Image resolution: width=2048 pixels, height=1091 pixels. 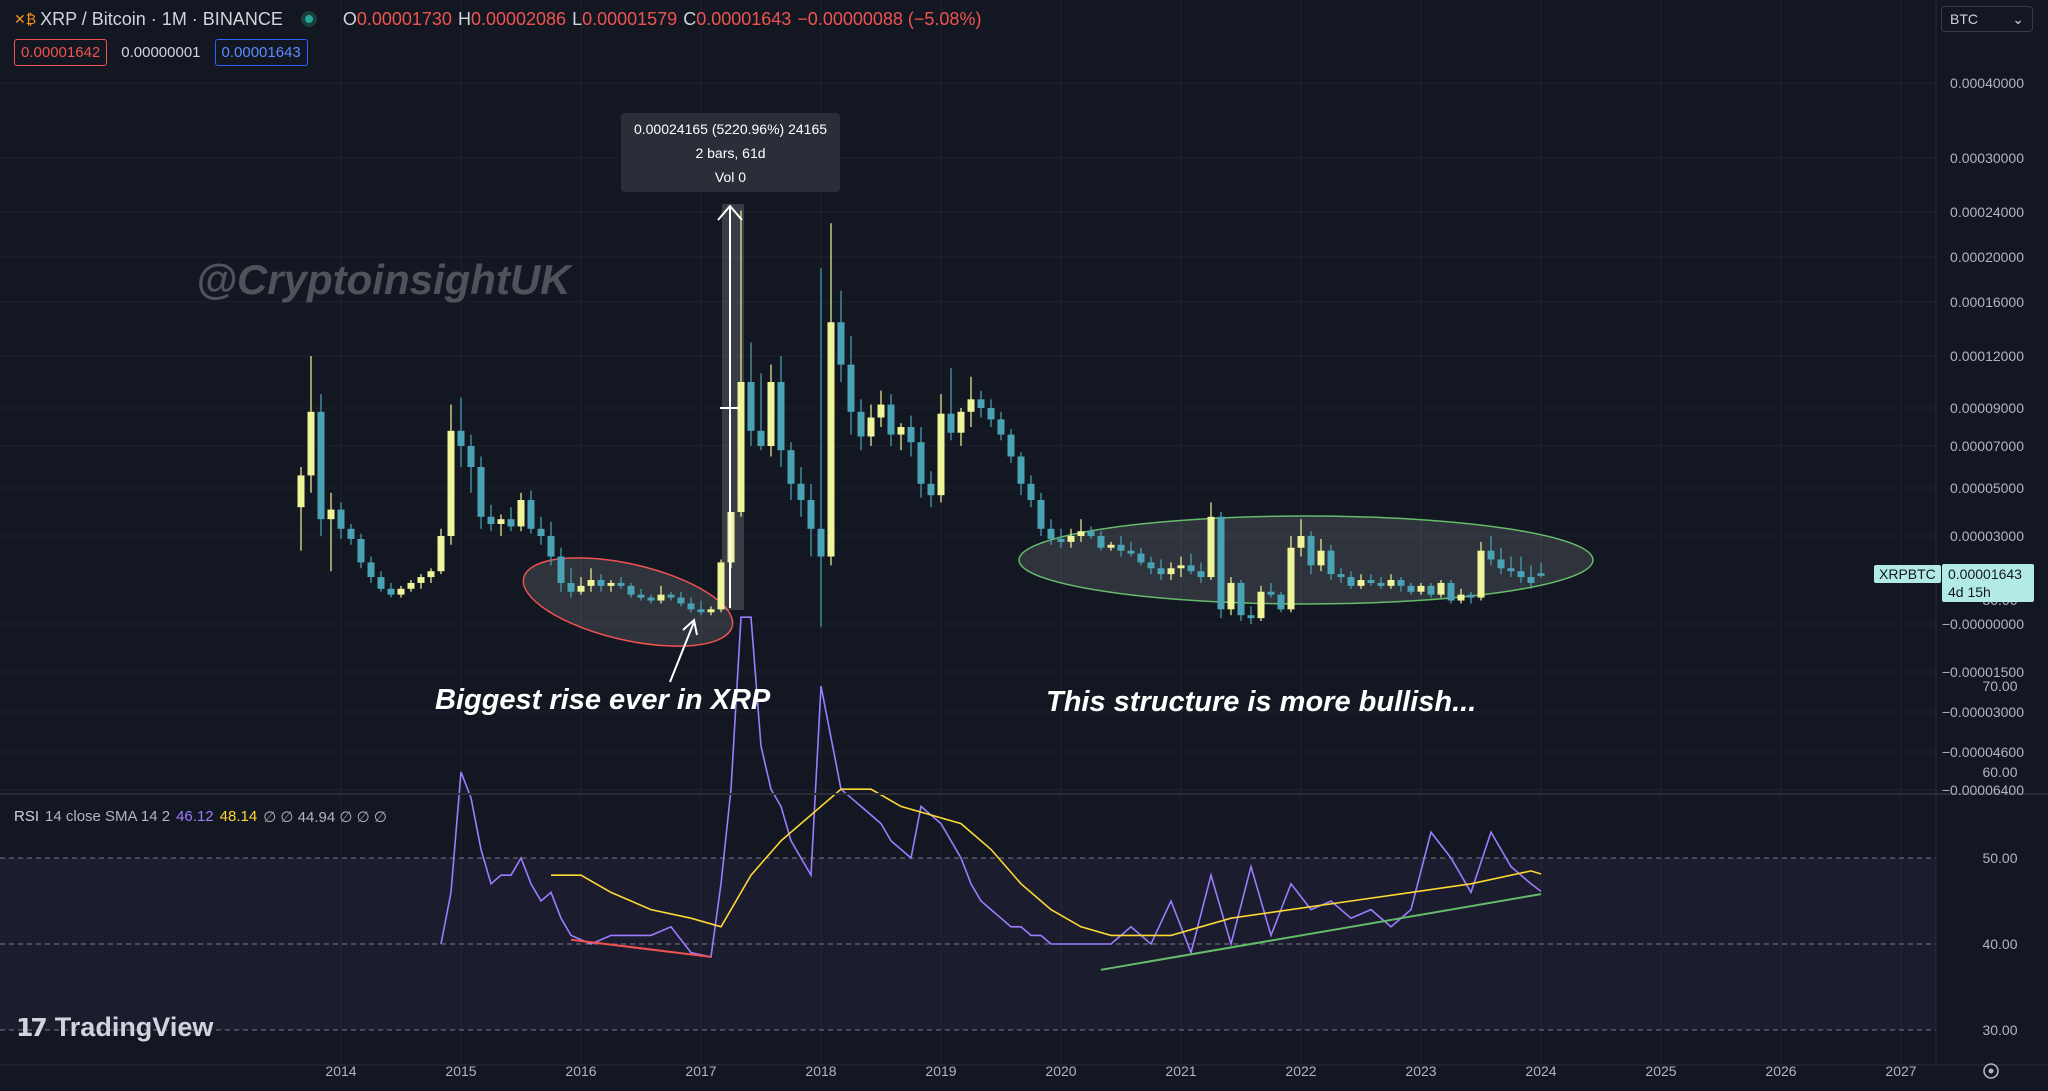 I want to click on tradingview-logo: 𝟭𝟳 TradingView, so click(x=114, y=1027).